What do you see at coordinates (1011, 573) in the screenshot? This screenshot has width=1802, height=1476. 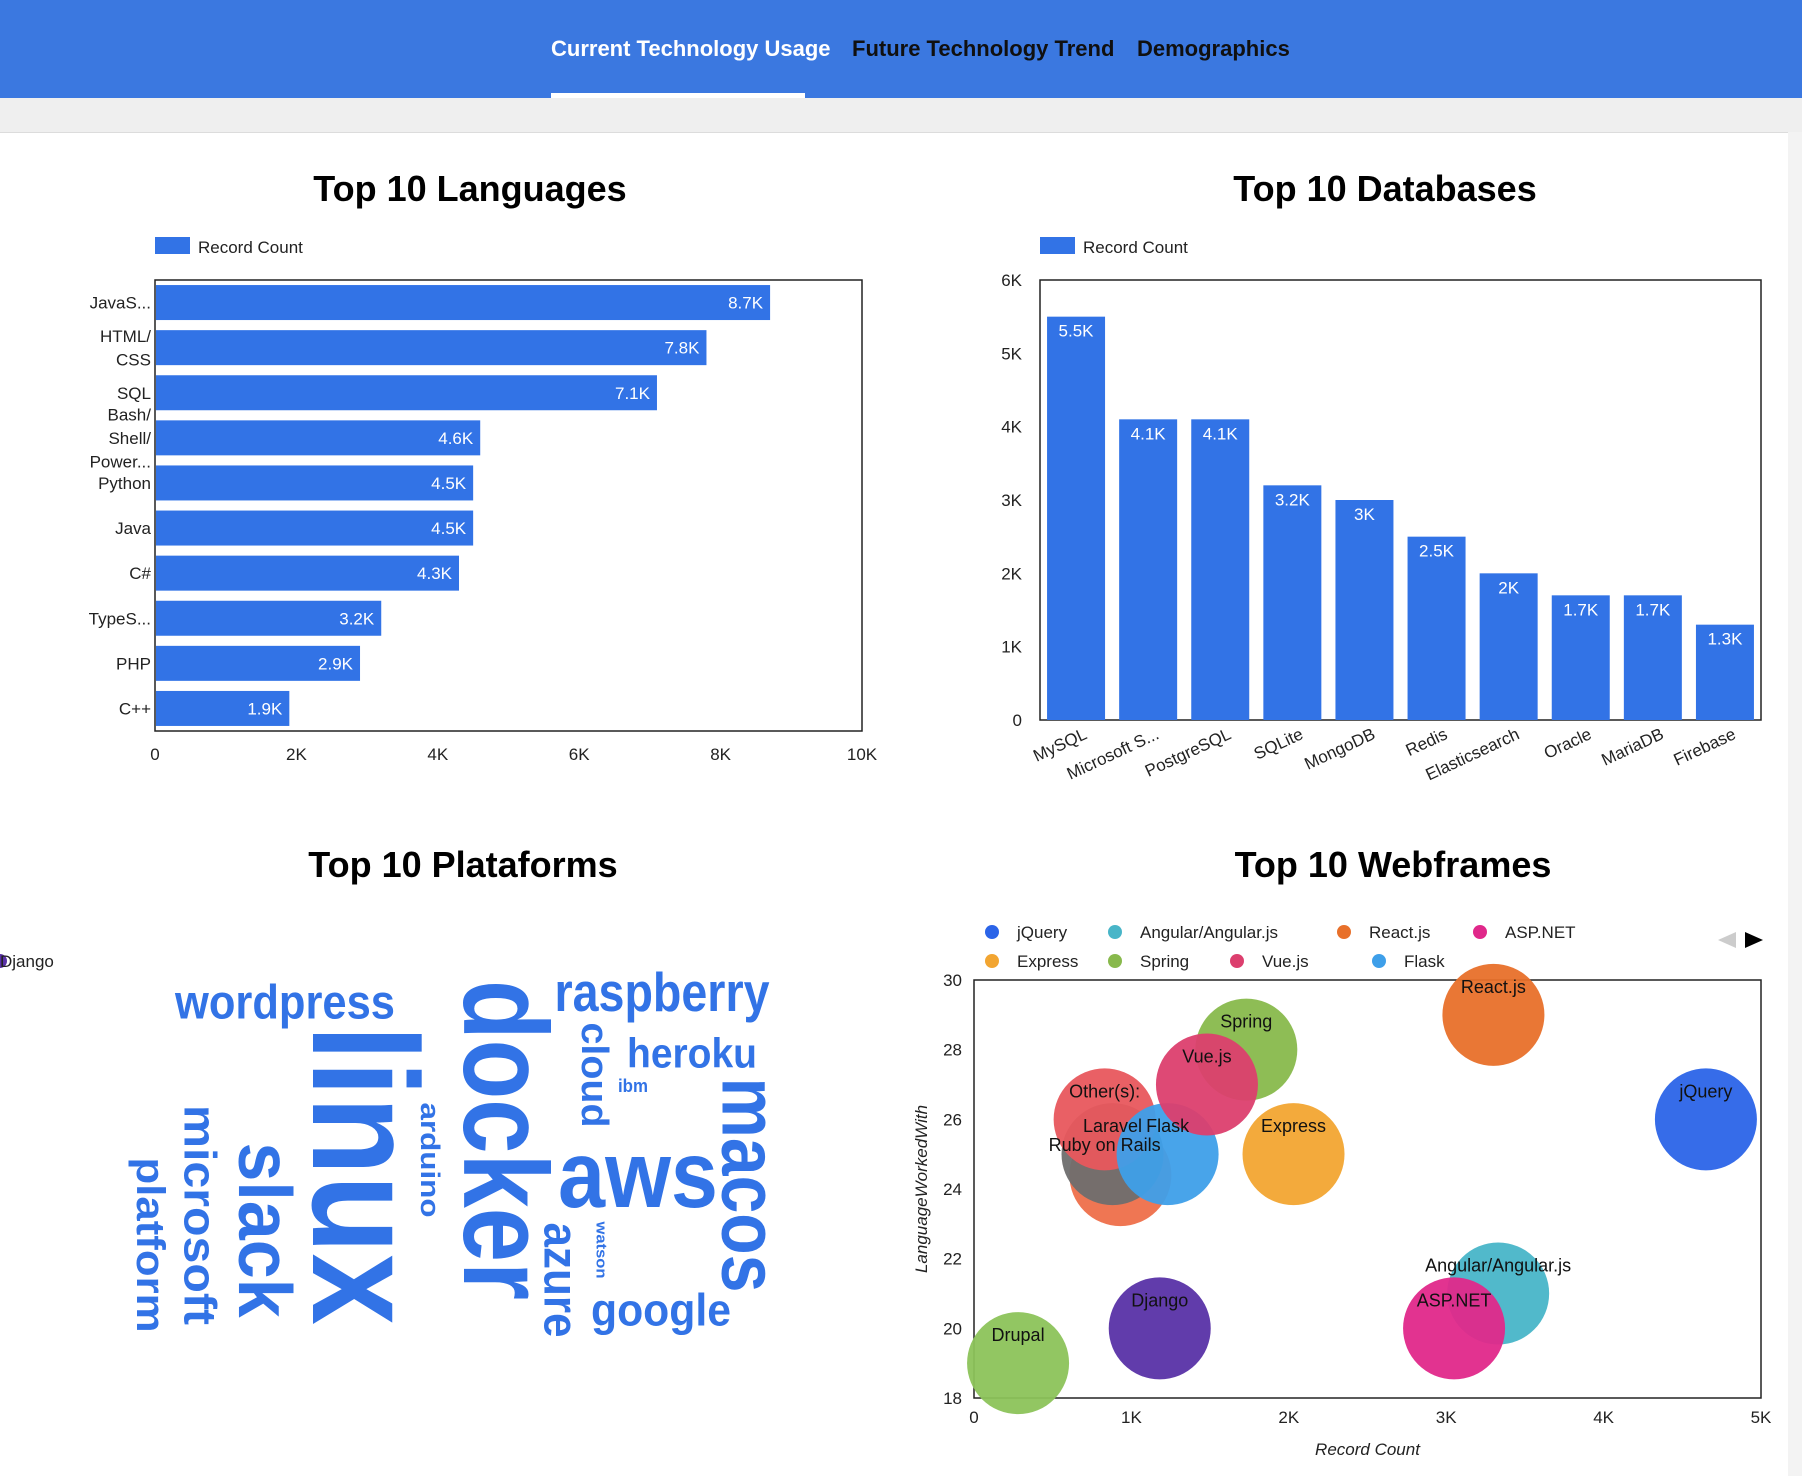 I see `y-tick-label: 2K` at bounding box center [1011, 573].